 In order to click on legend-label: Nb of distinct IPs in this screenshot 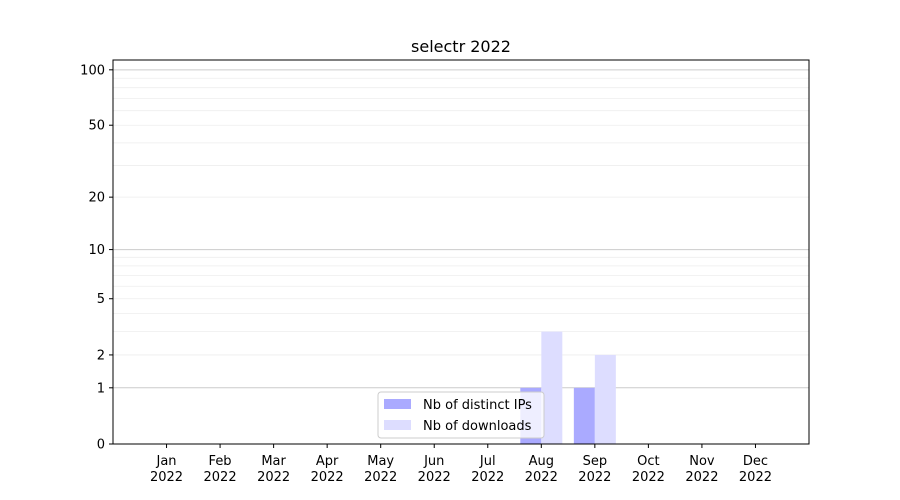, I will do `click(477, 405)`.